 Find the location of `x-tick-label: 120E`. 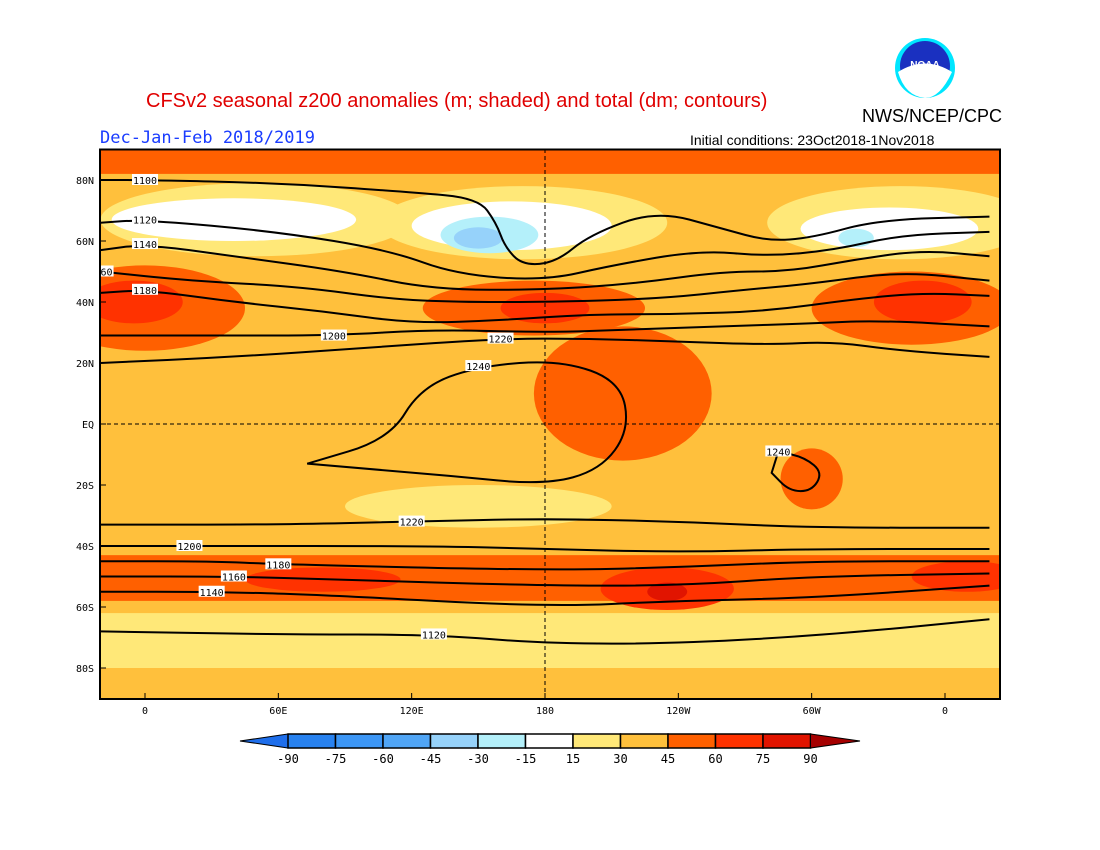

x-tick-label: 120E is located at coordinates (412, 711).